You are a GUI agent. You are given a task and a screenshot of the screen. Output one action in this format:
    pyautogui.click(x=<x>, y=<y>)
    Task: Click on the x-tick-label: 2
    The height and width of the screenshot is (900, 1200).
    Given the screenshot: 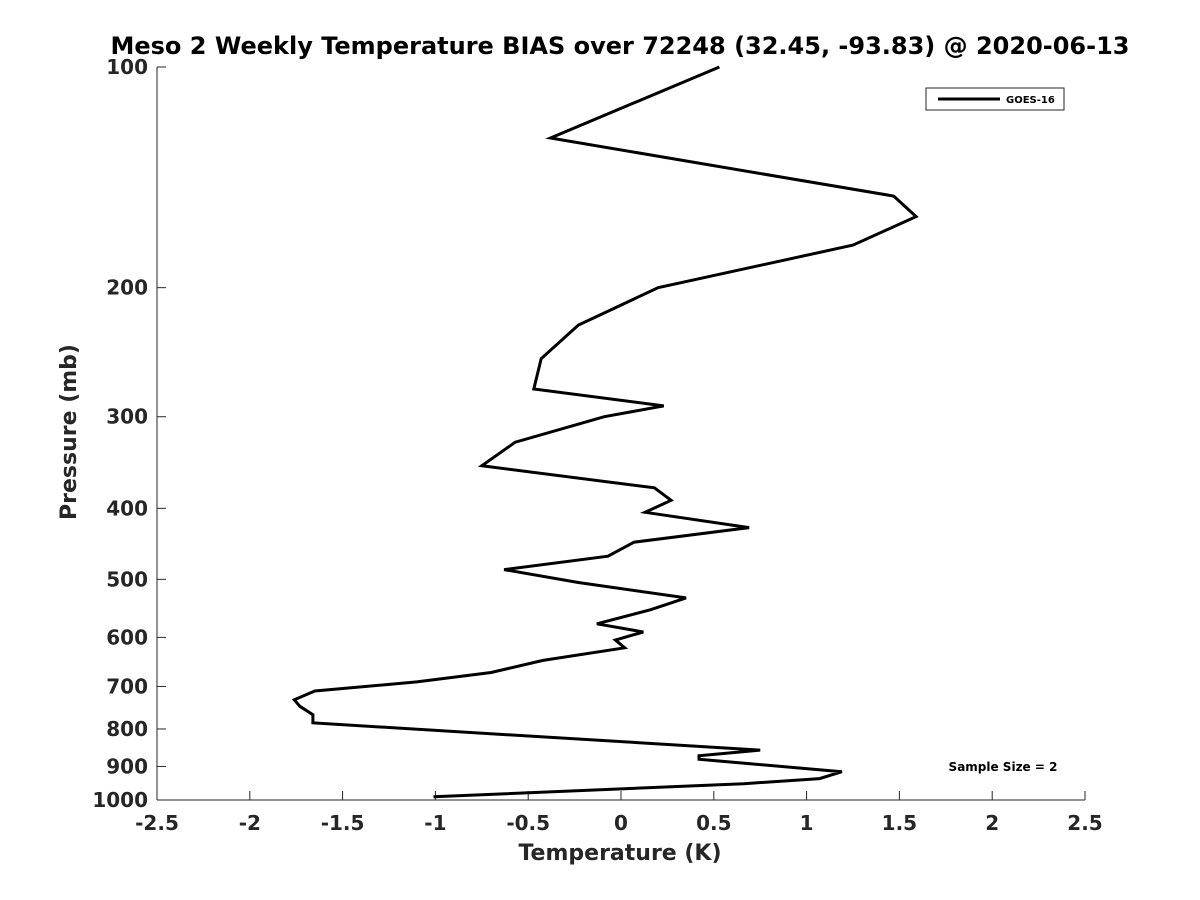 What is the action you would take?
    pyautogui.click(x=992, y=823)
    